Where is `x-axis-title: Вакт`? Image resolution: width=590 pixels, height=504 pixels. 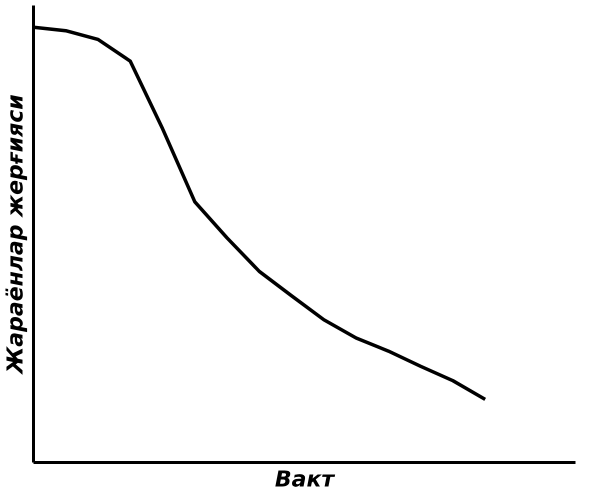 x-axis-title: Вакт is located at coordinates (305, 480).